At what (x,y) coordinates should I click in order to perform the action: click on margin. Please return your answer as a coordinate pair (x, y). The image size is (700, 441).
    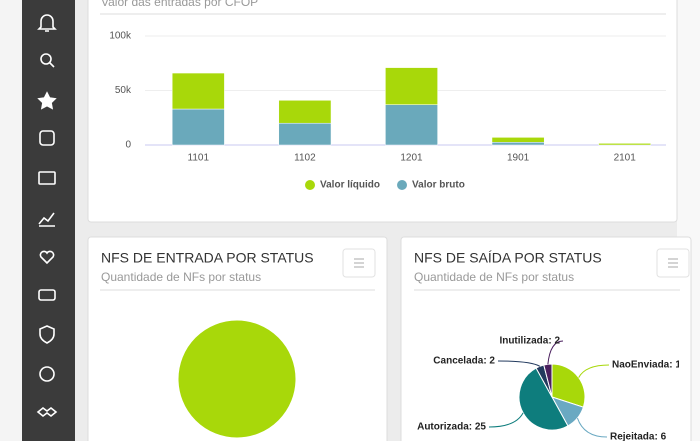
    Looking at the image, I should click on (11, 220).